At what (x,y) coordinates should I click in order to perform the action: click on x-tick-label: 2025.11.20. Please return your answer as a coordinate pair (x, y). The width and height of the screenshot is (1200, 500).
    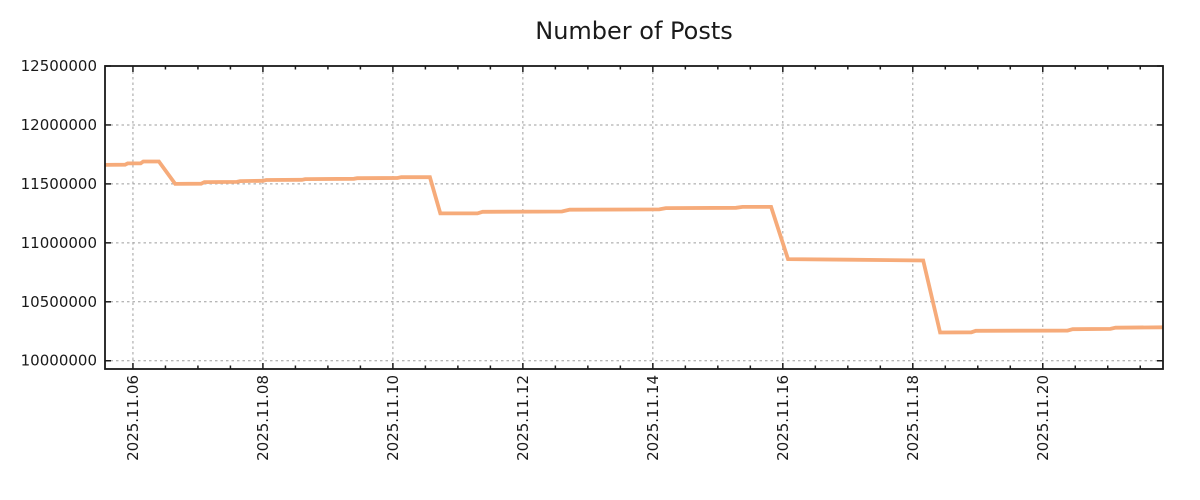
    Looking at the image, I should click on (1043, 418).